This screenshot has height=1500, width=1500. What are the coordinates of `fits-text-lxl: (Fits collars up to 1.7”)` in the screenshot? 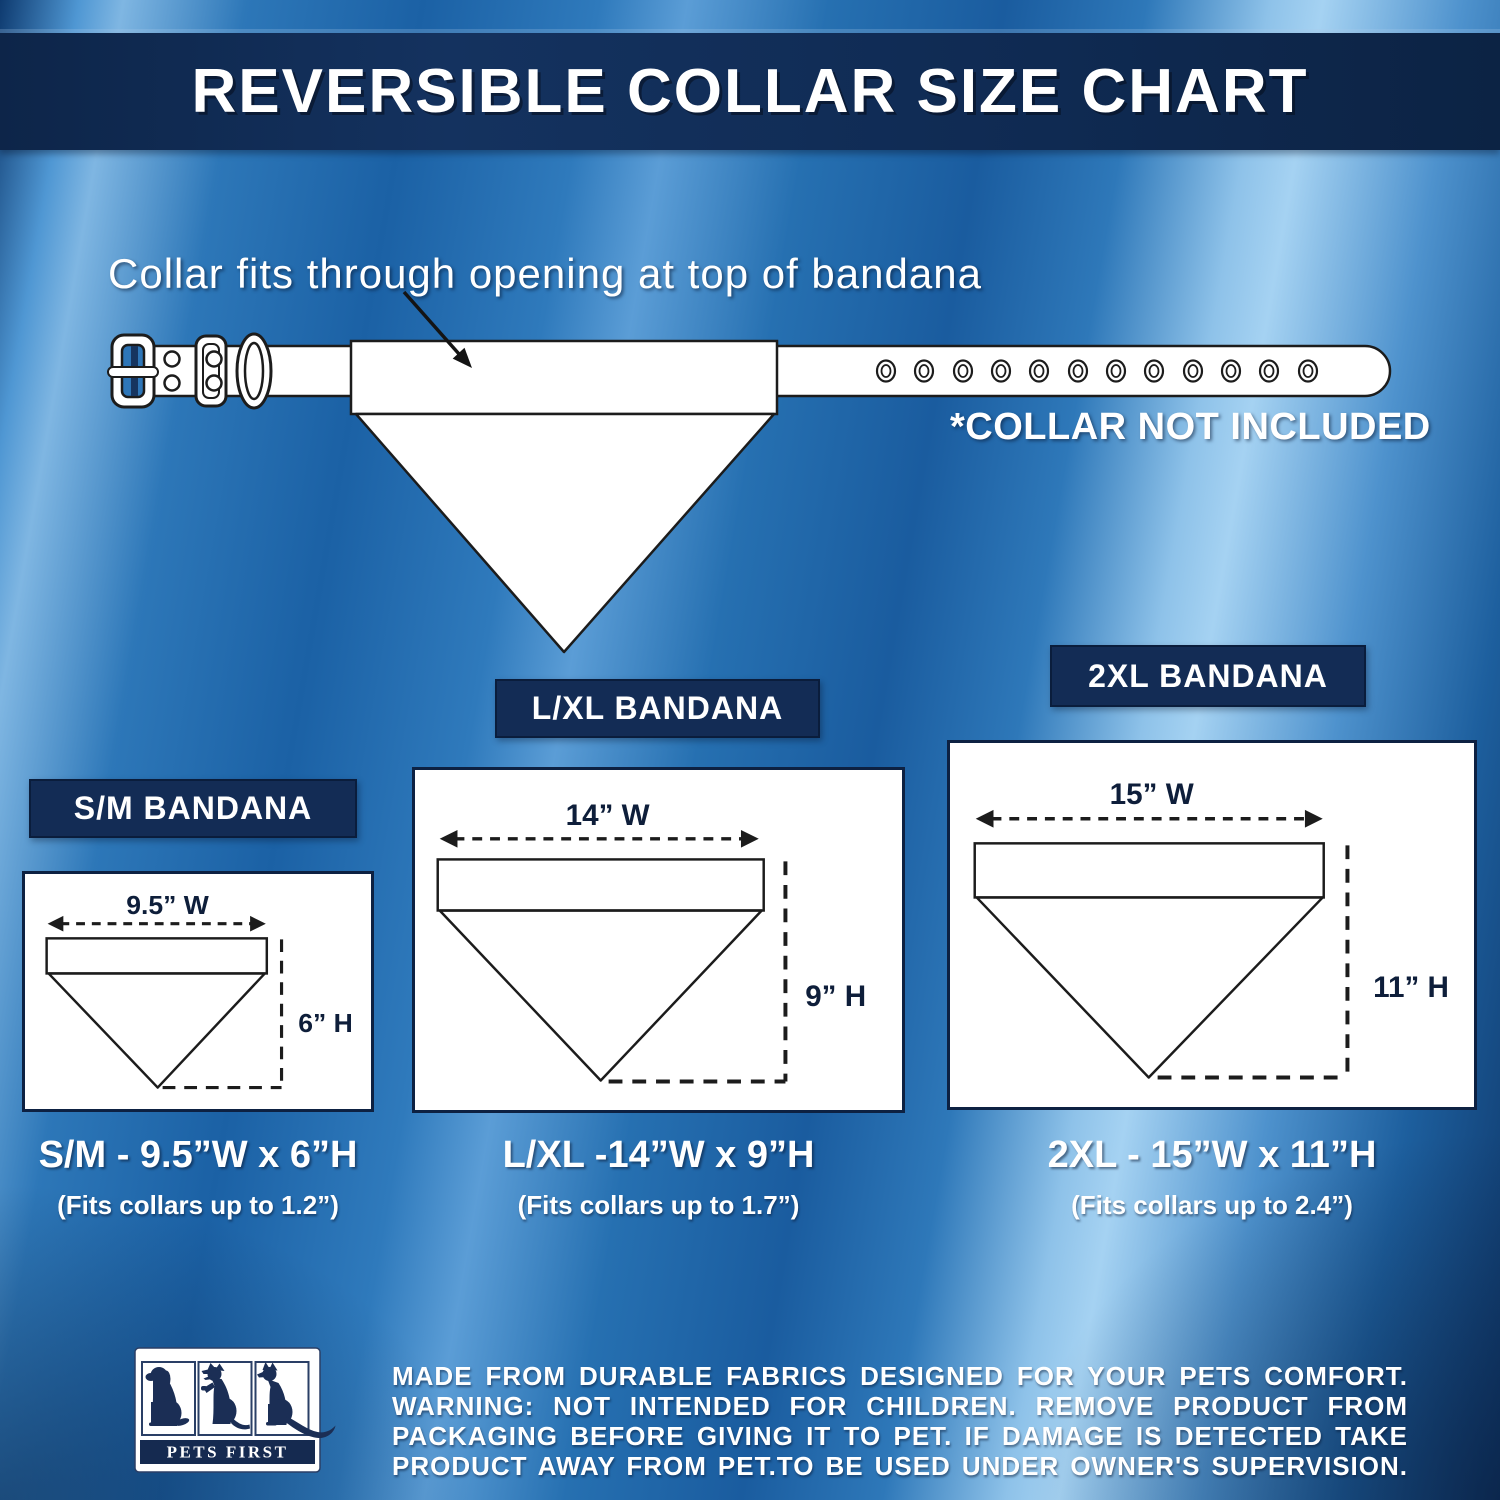 It's located at (658, 1205).